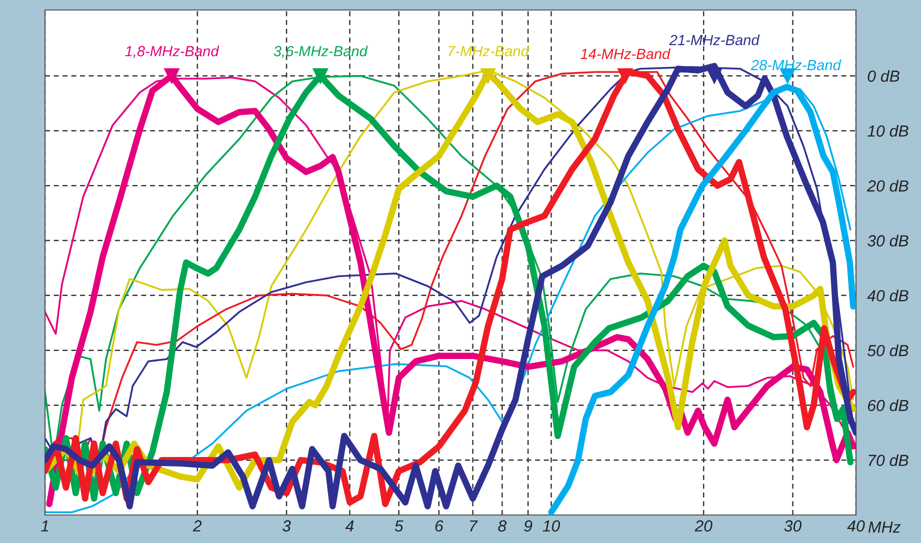 The height and width of the screenshot is (543, 921). Describe the element at coordinates (474, 526) in the screenshot. I see `x-tick-label: 7` at that location.